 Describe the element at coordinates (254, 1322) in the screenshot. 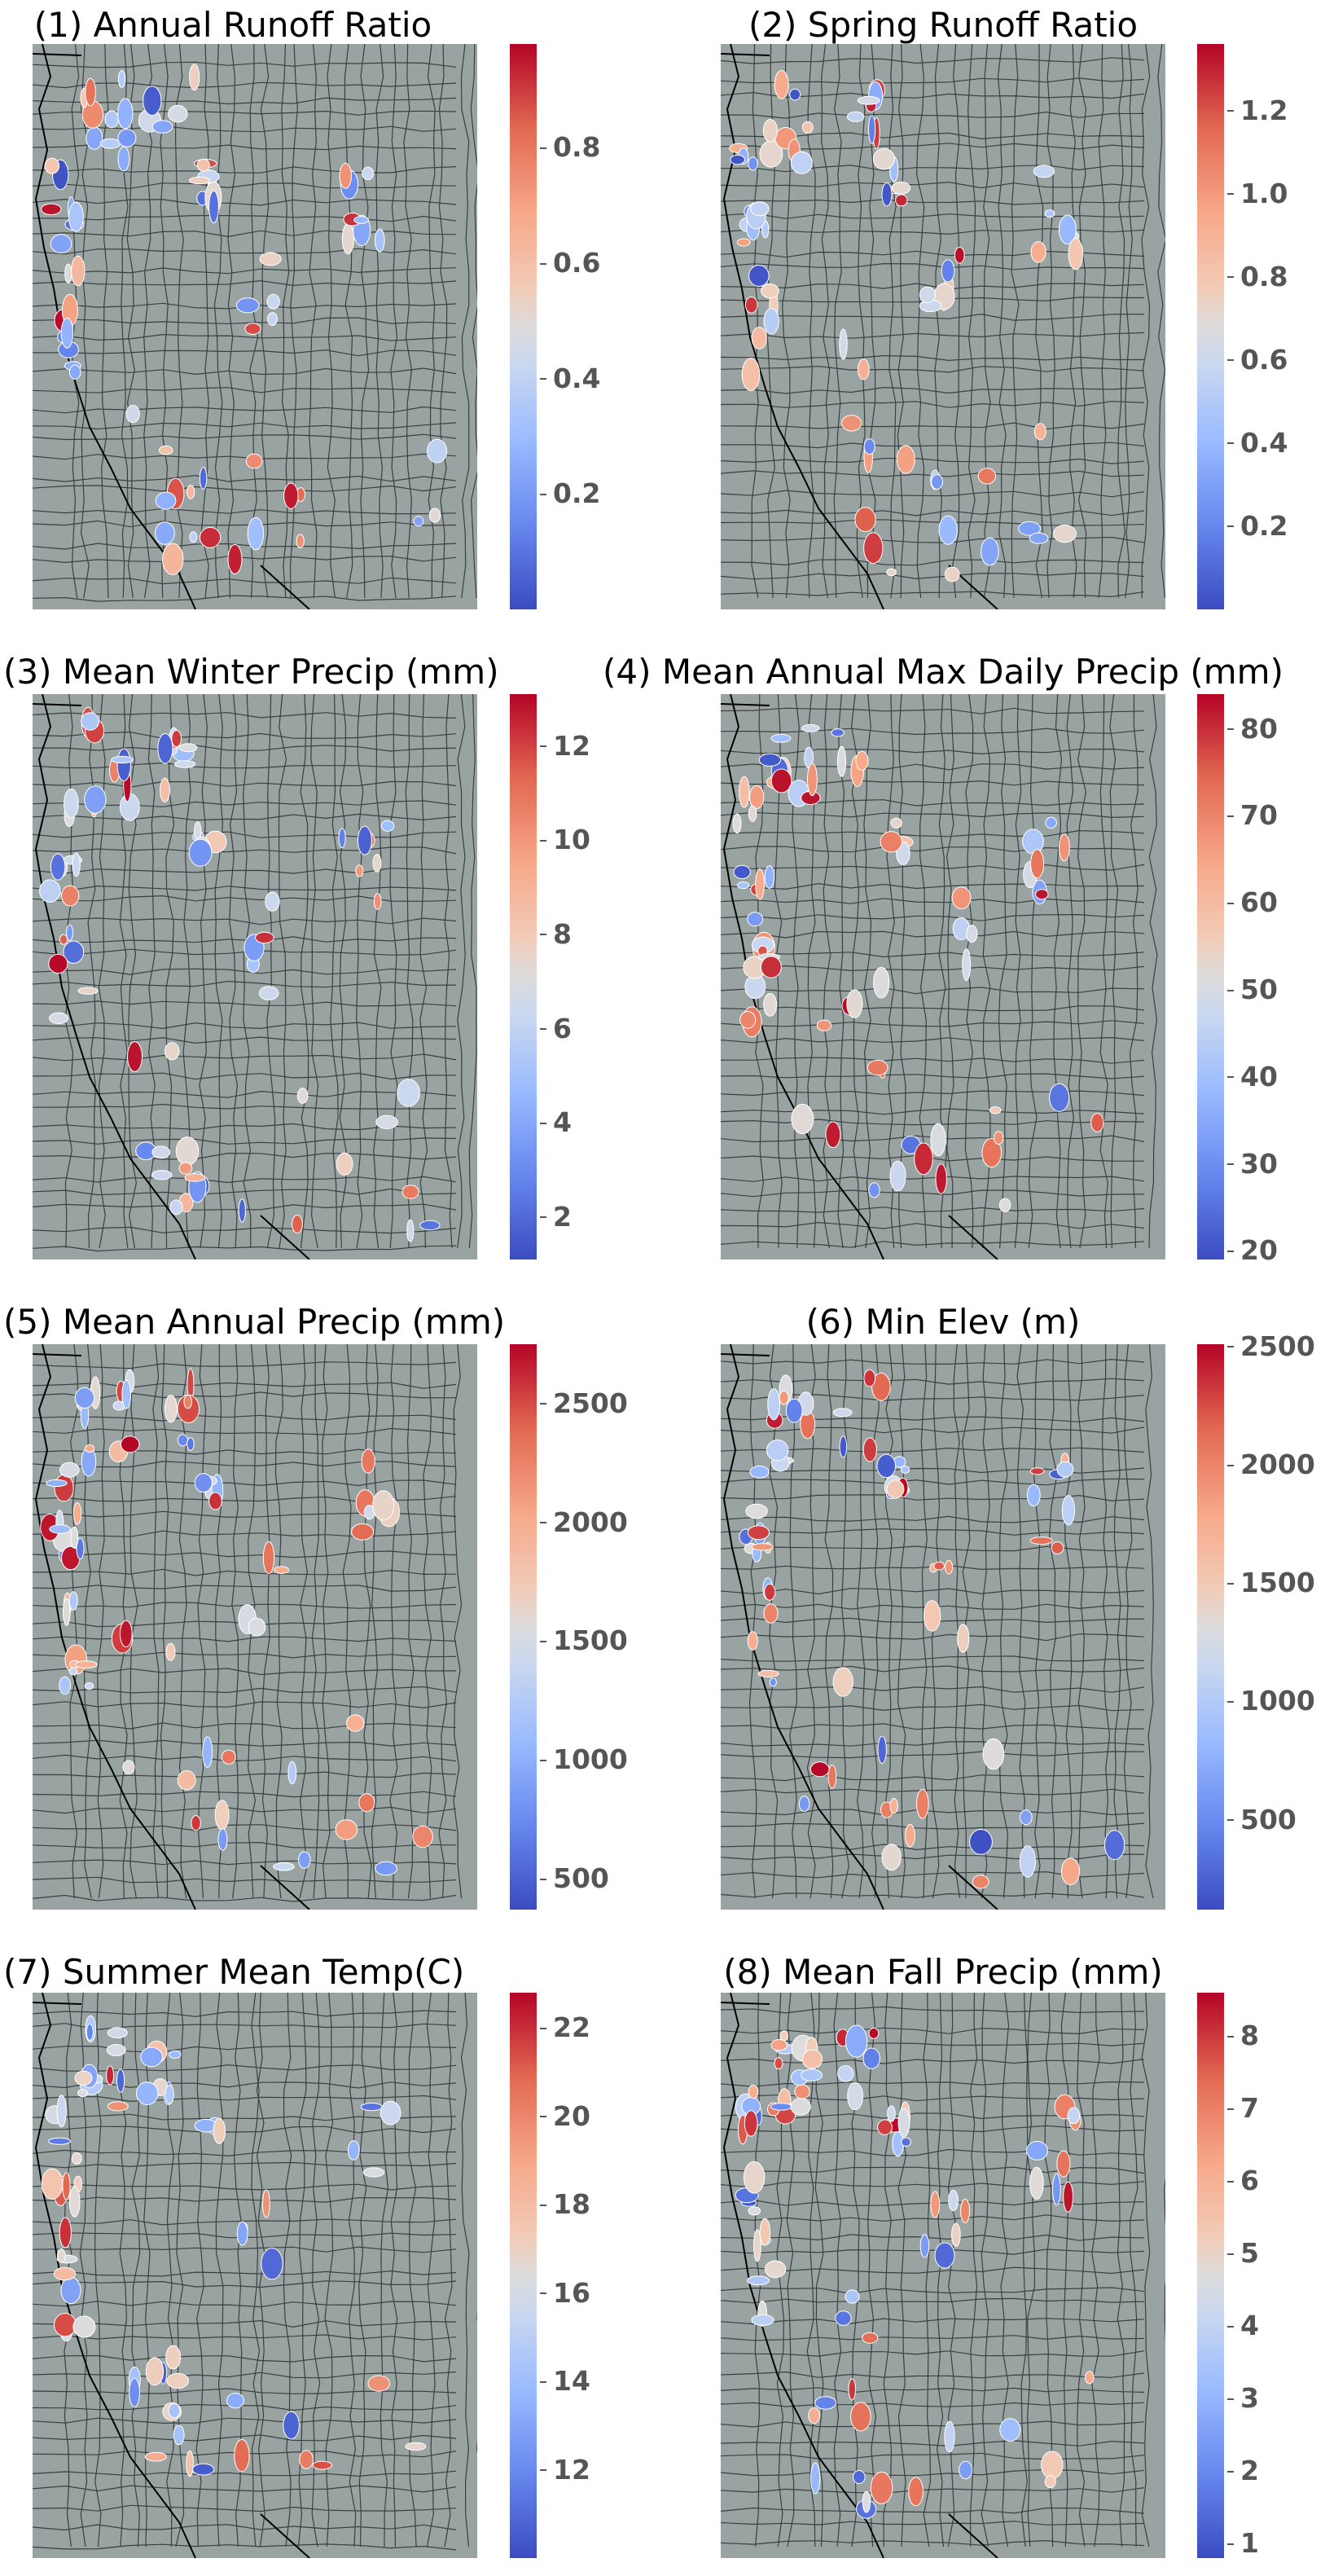

I see `panel-title: (5) Mean Annual Precip (mm)` at that location.